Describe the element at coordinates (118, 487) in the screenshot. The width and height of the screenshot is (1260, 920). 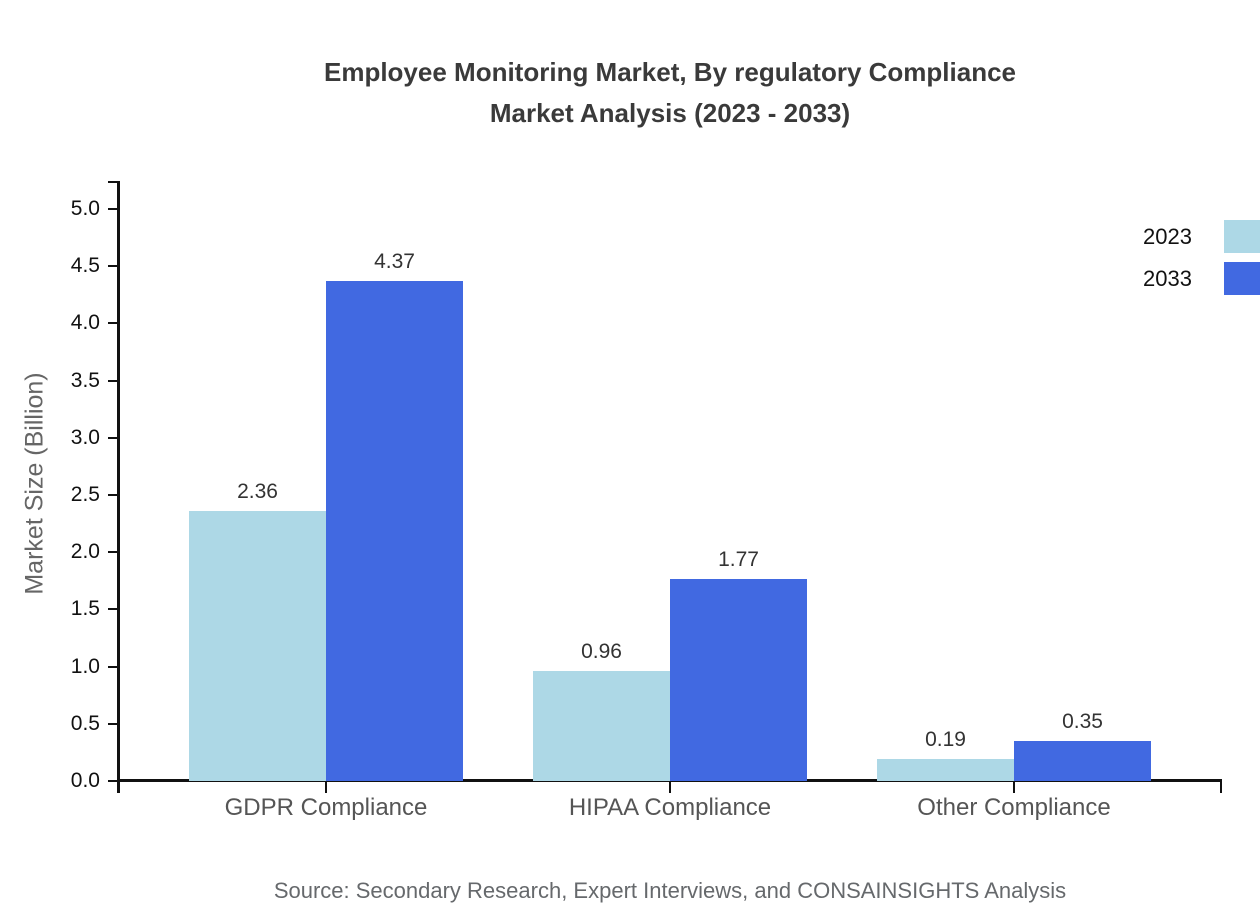
I see `y-axis-line` at that location.